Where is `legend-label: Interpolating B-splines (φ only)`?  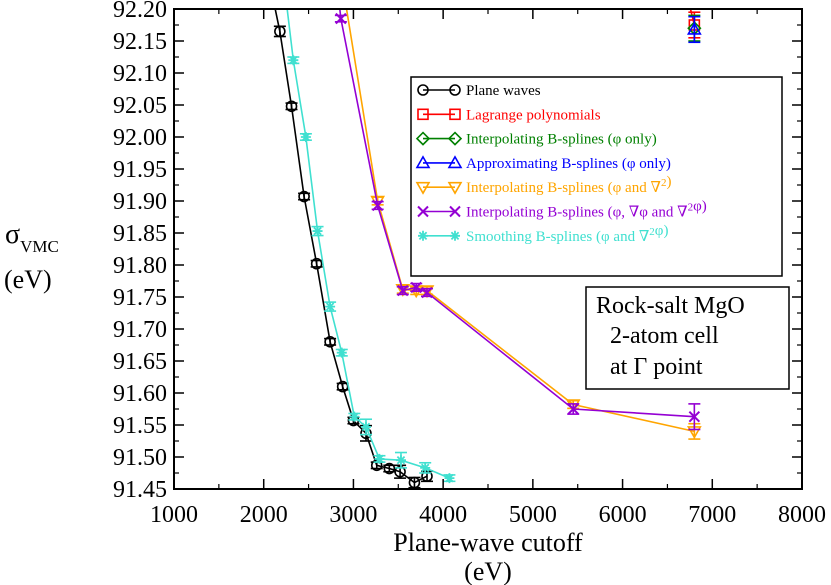
legend-label: Interpolating B-splines (φ only) is located at coordinates (561, 140).